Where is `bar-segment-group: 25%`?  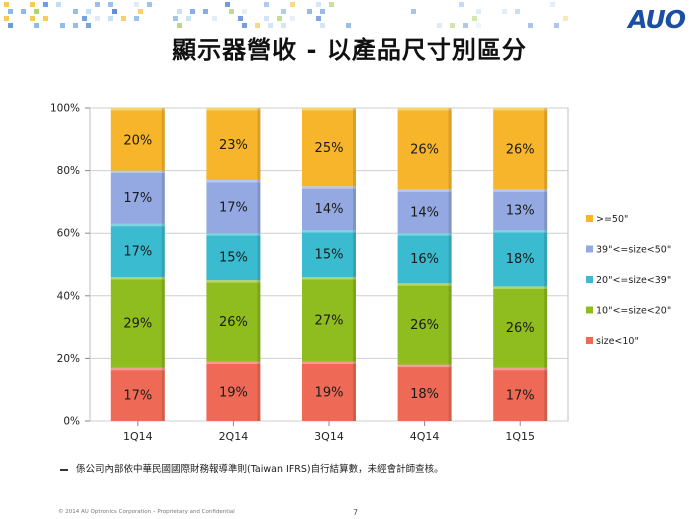 bar-segment-group: 25% is located at coordinates (329, 147).